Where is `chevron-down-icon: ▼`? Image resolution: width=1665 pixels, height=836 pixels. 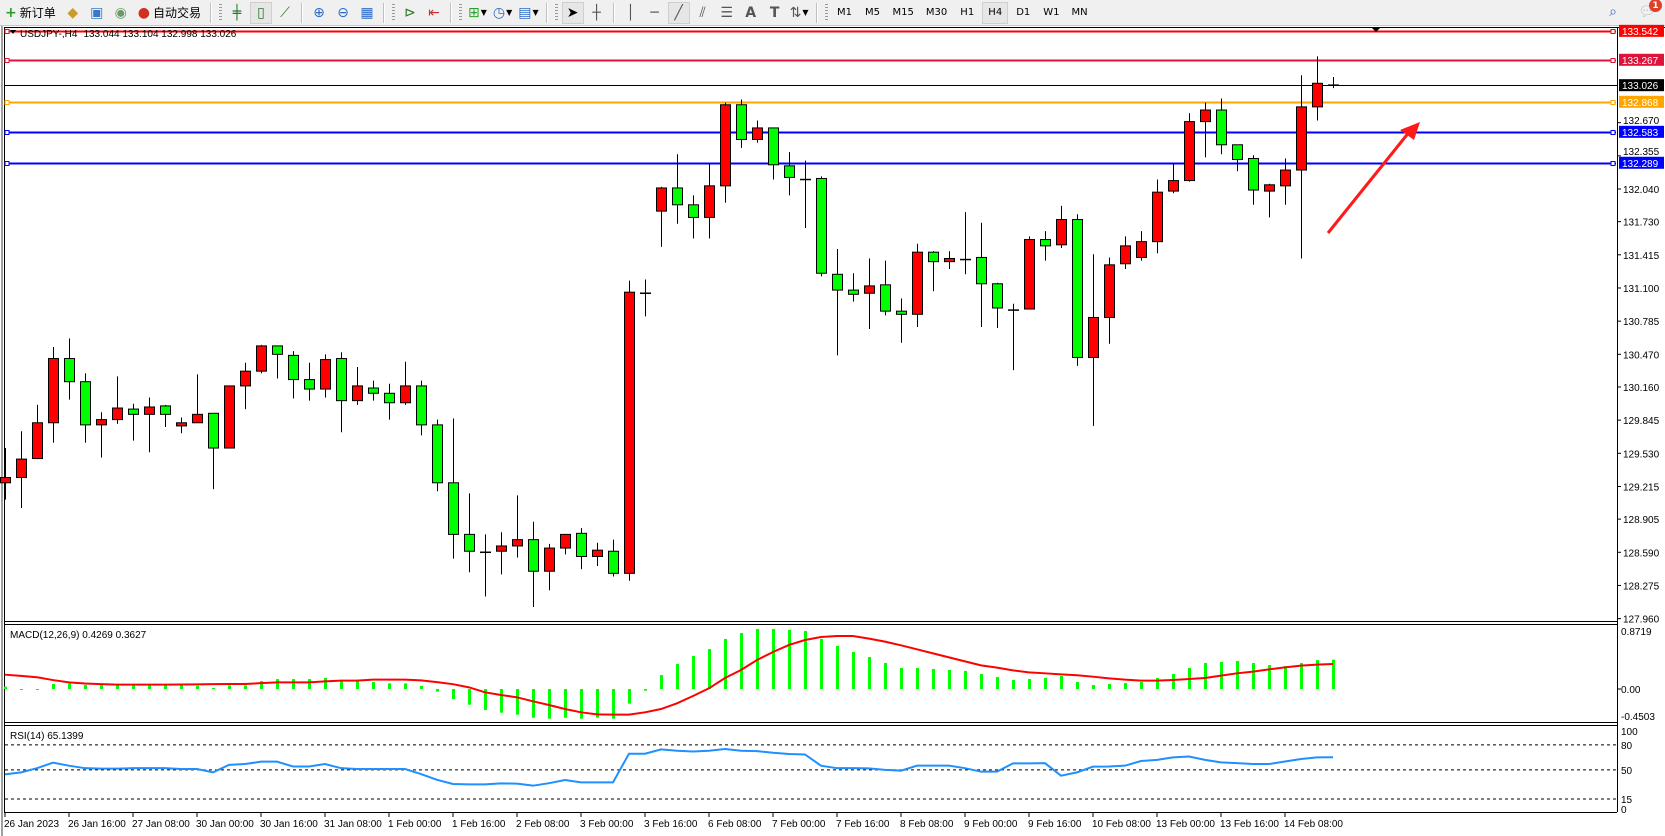
chevron-down-icon: ▼ is located at coordinates (483, 12).